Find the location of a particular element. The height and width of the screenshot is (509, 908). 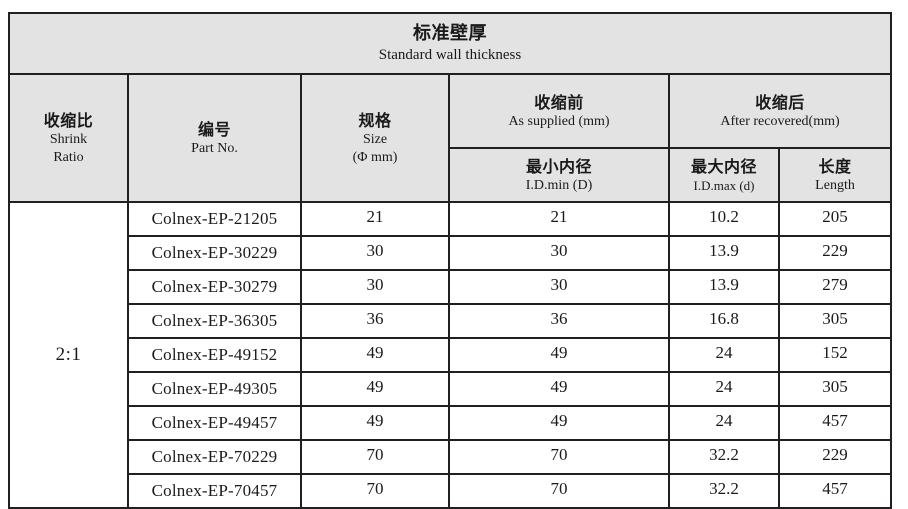

cell-id-min: 21 is located at coordinates (559, 219).